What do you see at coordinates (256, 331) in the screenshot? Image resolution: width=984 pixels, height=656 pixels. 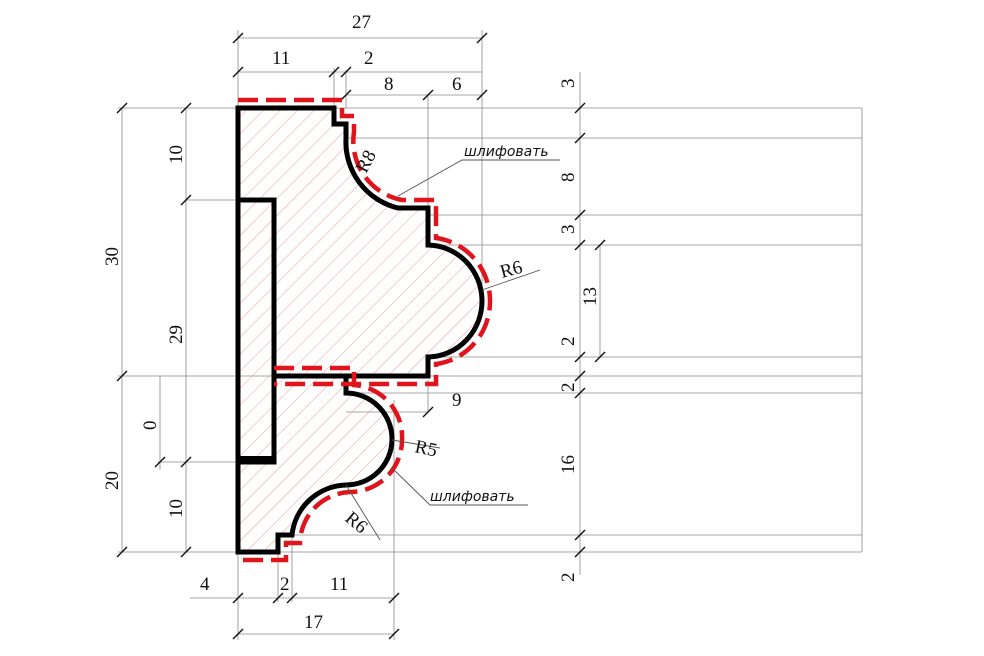 I see `insert-plank` at bounding box center [256, 331].